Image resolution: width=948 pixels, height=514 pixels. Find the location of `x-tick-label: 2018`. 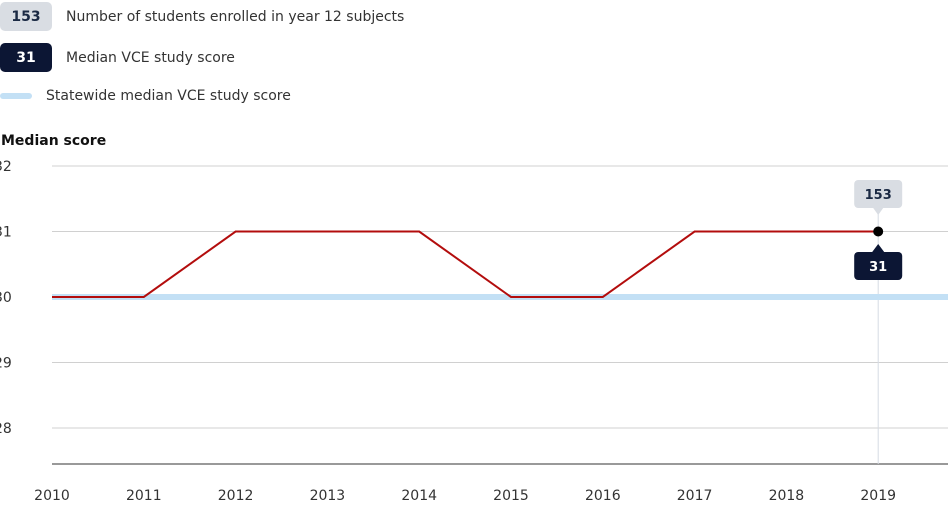

x-tick-label: 2018 is located at coordinates (787, 496).